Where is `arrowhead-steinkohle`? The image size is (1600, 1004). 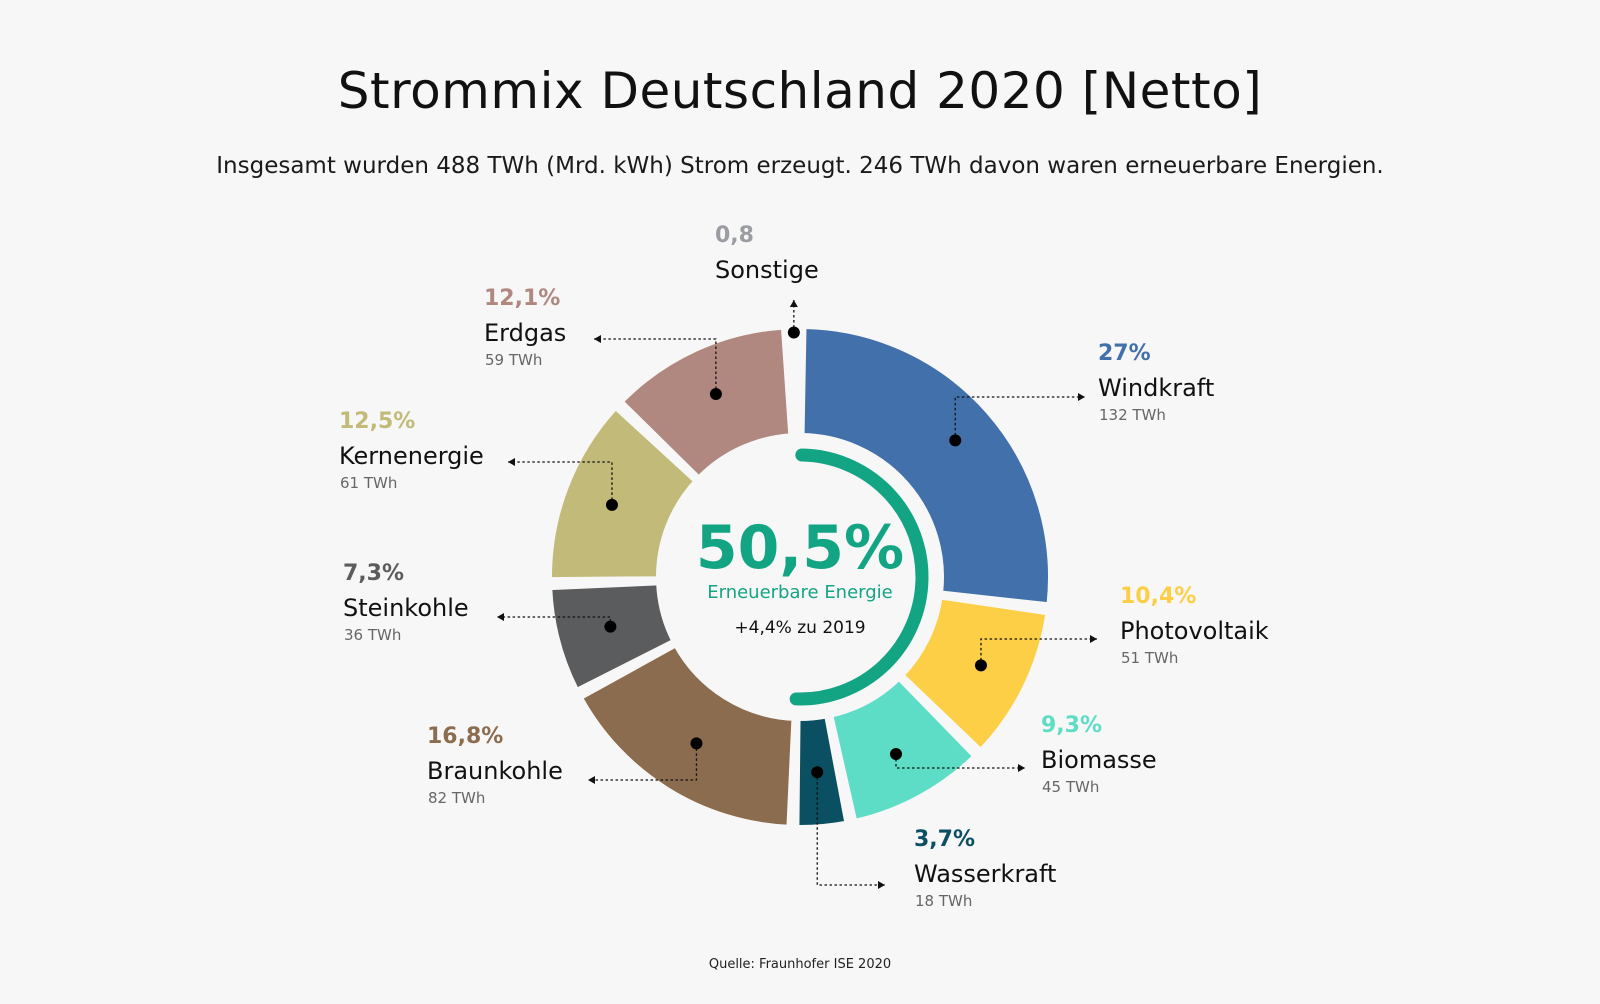 arrowhead-steinkohle is located at coordinates (500, 617).